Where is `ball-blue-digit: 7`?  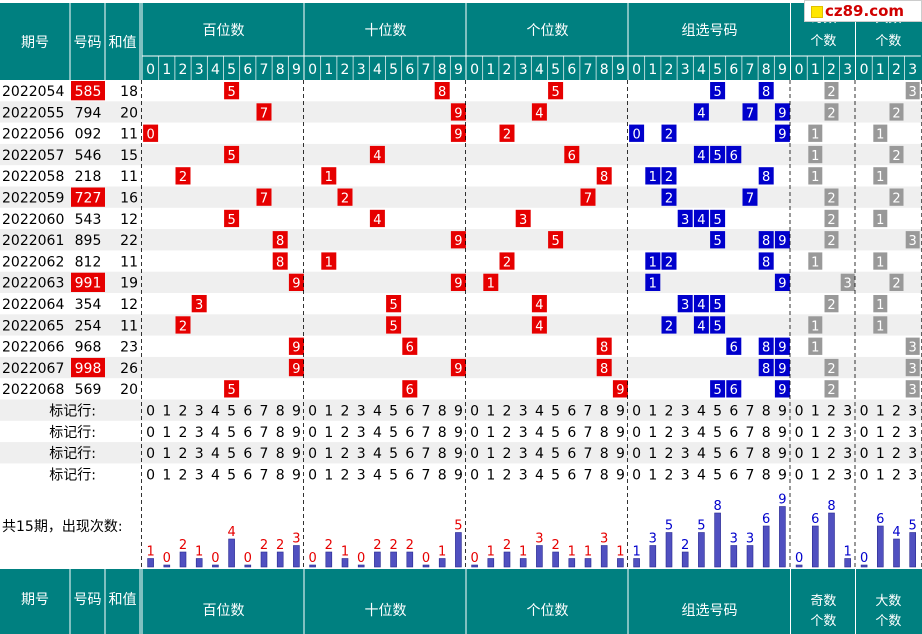
ball-blue-digit: 7 is located at coordinates (750, 199).